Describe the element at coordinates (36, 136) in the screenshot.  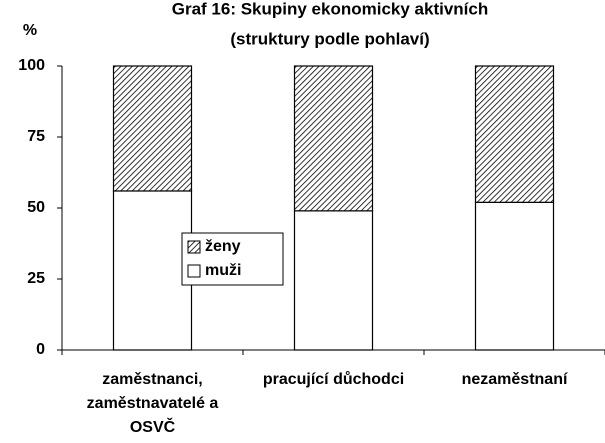
I see `y-tick-label: 75` at that location.